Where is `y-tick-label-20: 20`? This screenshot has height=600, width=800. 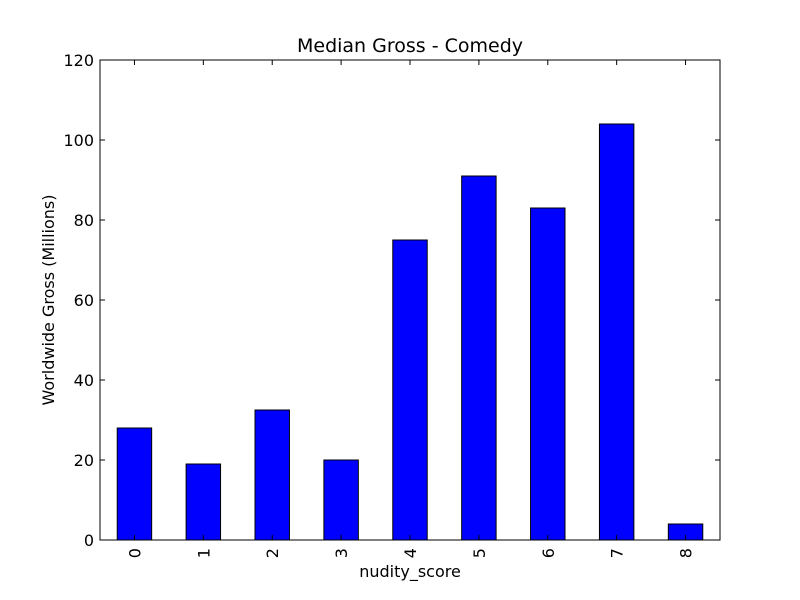 y-tick-label-20: 20 is located at coordinates (84, 460).